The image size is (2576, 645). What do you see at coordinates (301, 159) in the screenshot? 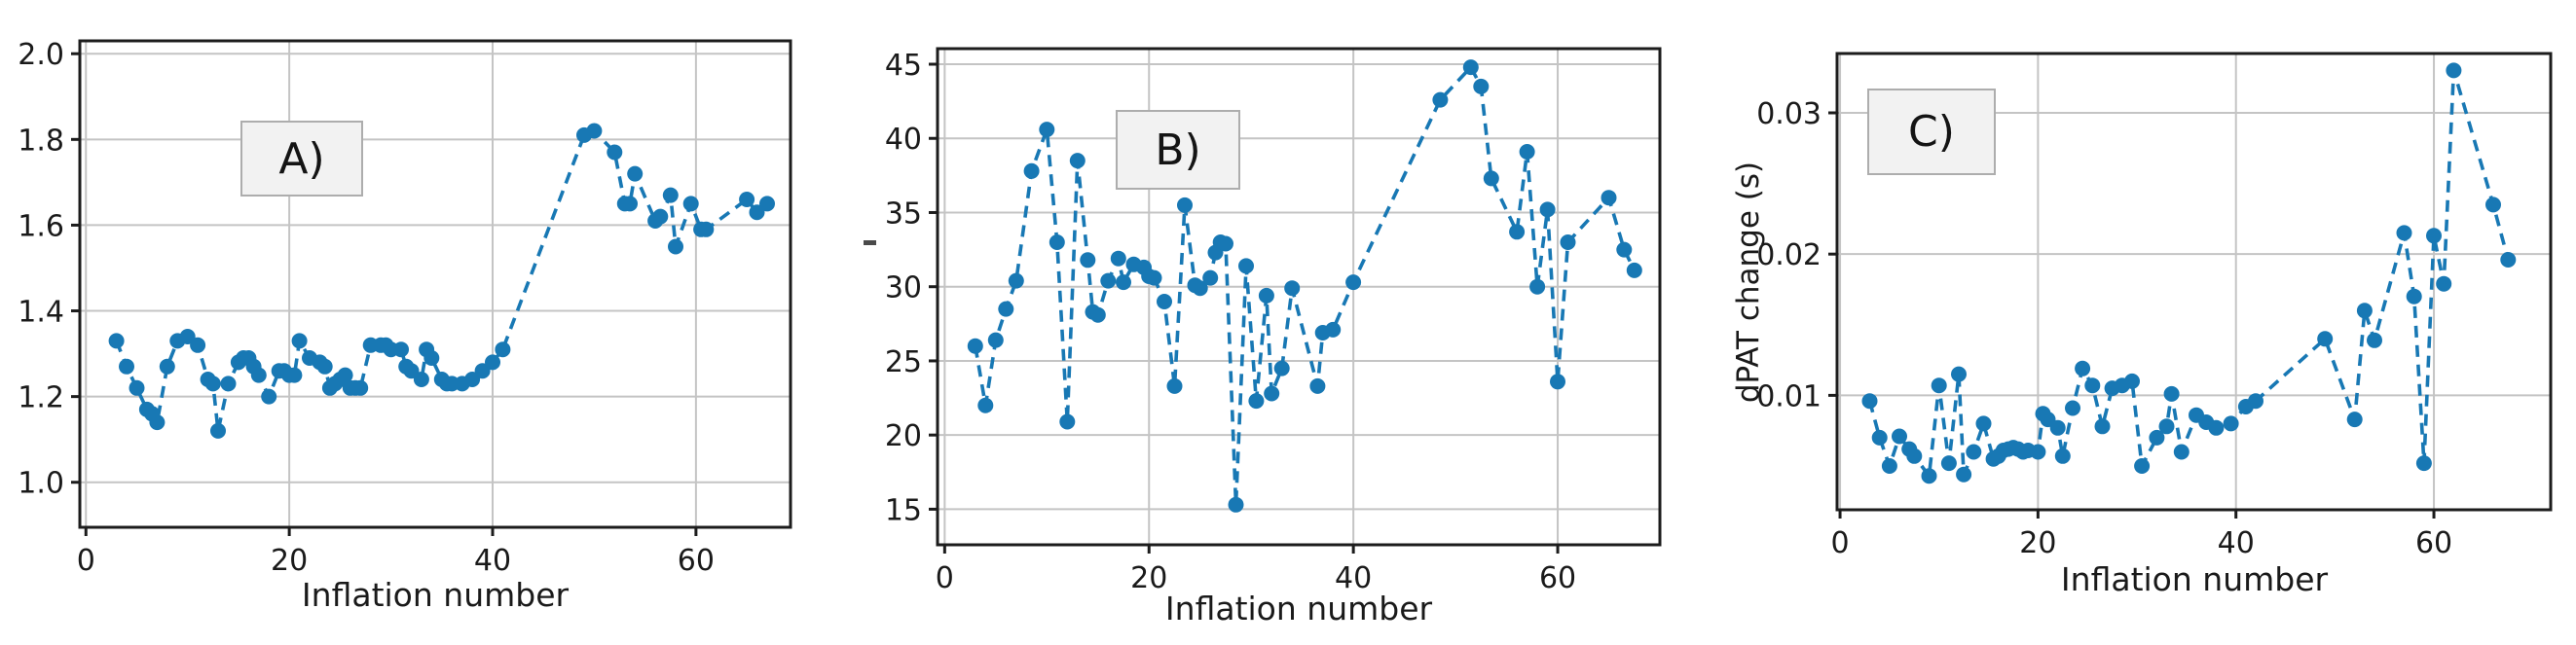
I see `panel-a-label: A)` at bounding box center [301, 159].